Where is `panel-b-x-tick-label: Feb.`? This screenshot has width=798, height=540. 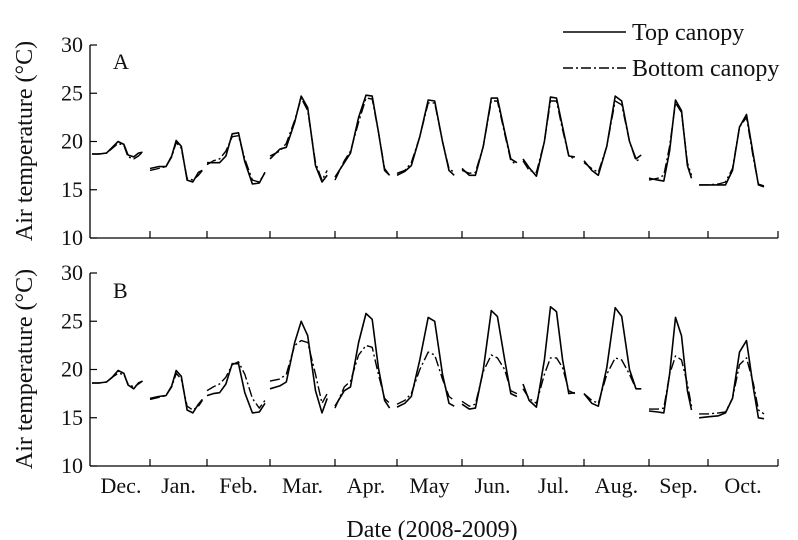 panel-b-x-tick-label: Feb. is located at coordinates (238, 485).